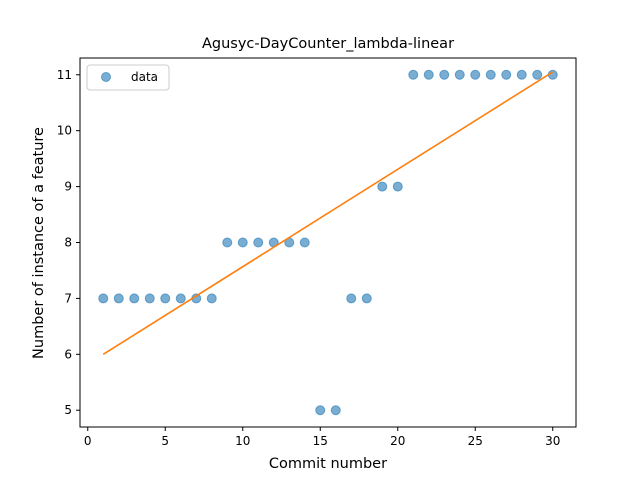 This screenshot has height=480, width=640. I want to click on legend-box, so click(128, 77).